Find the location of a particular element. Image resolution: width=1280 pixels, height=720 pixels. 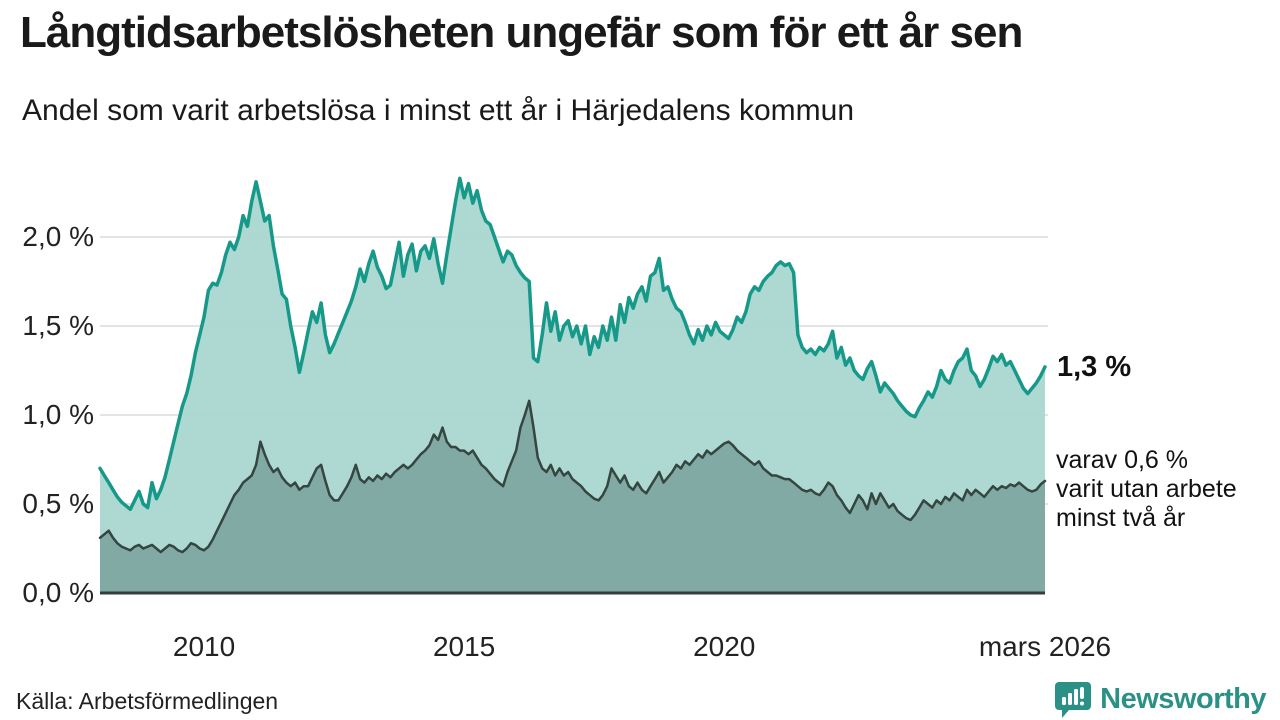

annotation-line: varav 0,6 % is located at coordinates (1122, 460).